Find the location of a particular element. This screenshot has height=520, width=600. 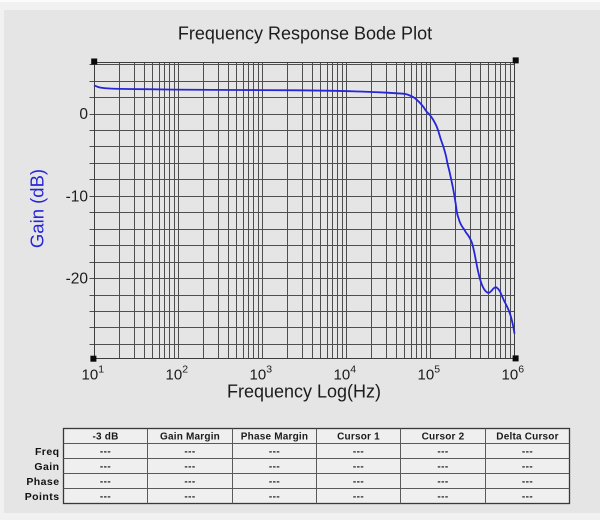

svg-text: 0 is located at coordinates (83, 114).